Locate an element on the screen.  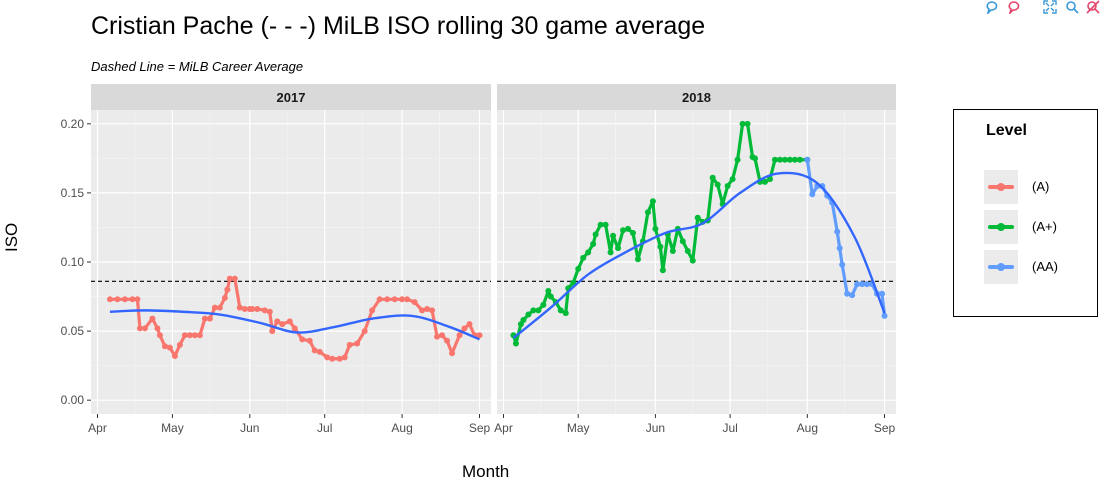
legend-item-a is located at coordinates (1034, 299).